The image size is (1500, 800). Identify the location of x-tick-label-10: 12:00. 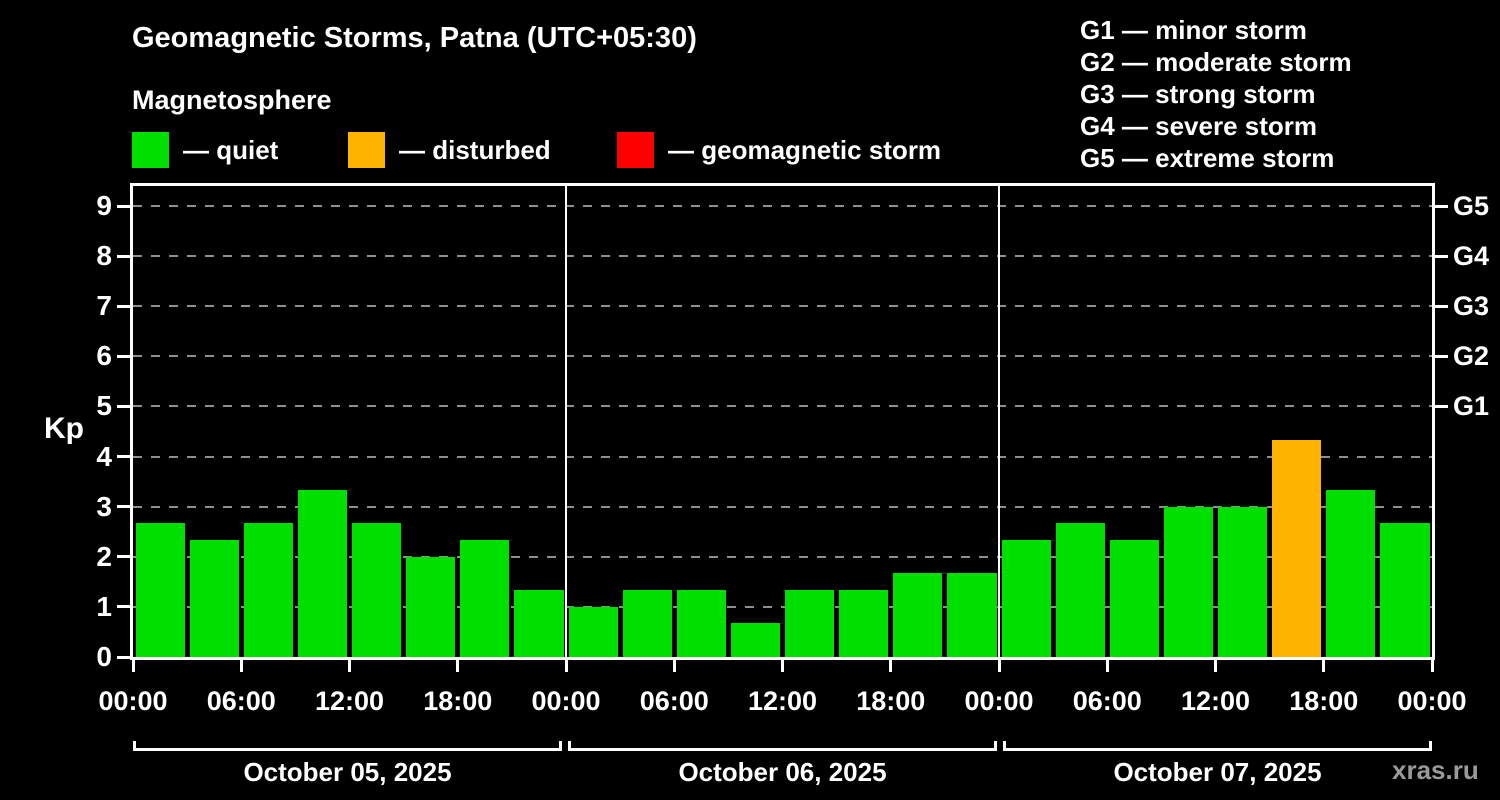
(1215, 701).